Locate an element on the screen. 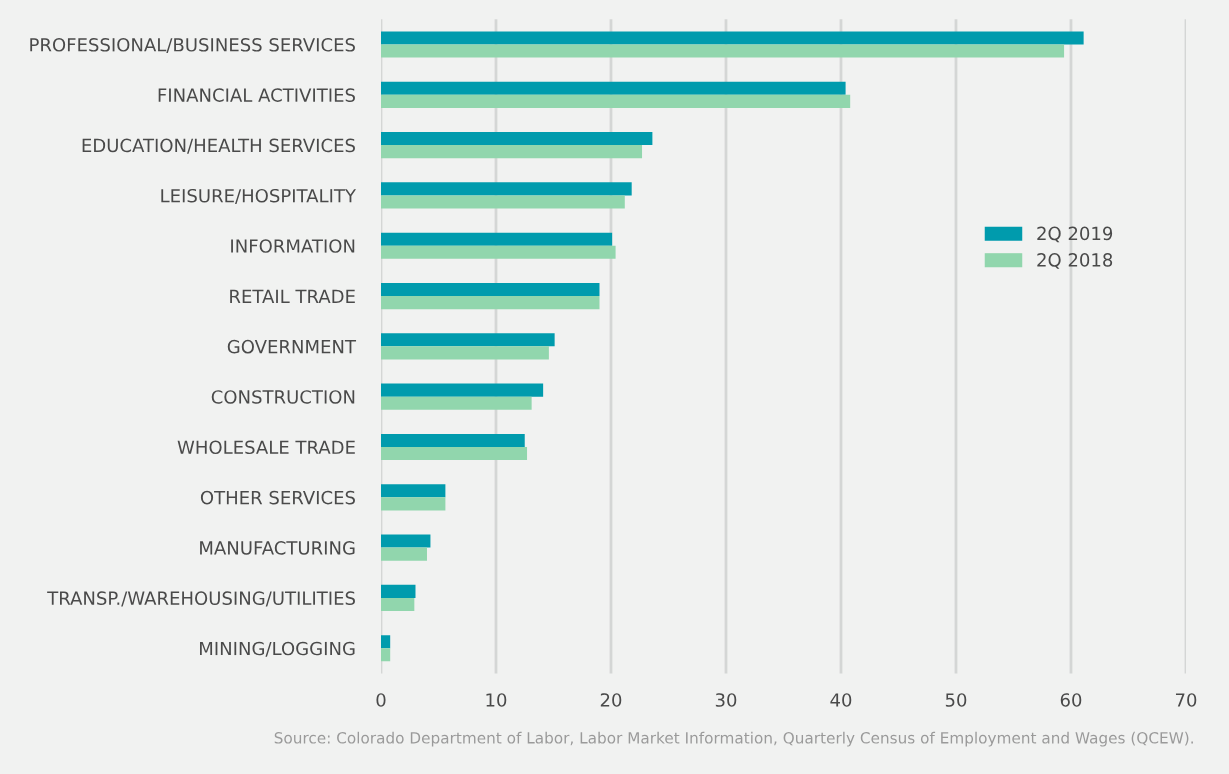 This screenshot has height=774, width=1229. y-tick-label: FINANCIAL ACTIVITIES is located at coordinates (256, 95).